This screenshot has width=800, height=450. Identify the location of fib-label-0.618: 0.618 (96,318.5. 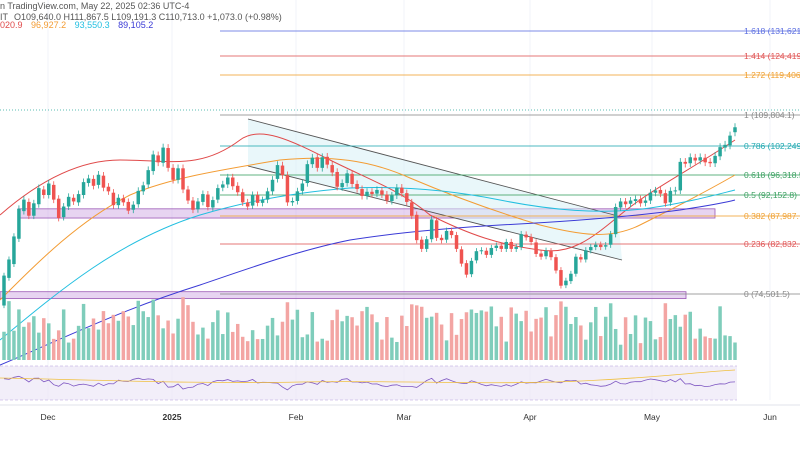
(772, 175).